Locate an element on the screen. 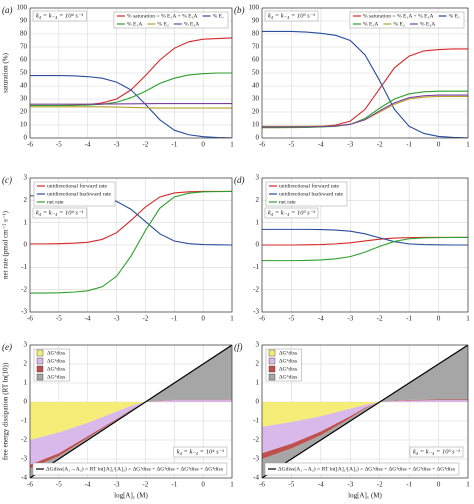 The width and height of the screenshot is (474, 504). legend-item: % E₂A is located at coordinates (422, 24).